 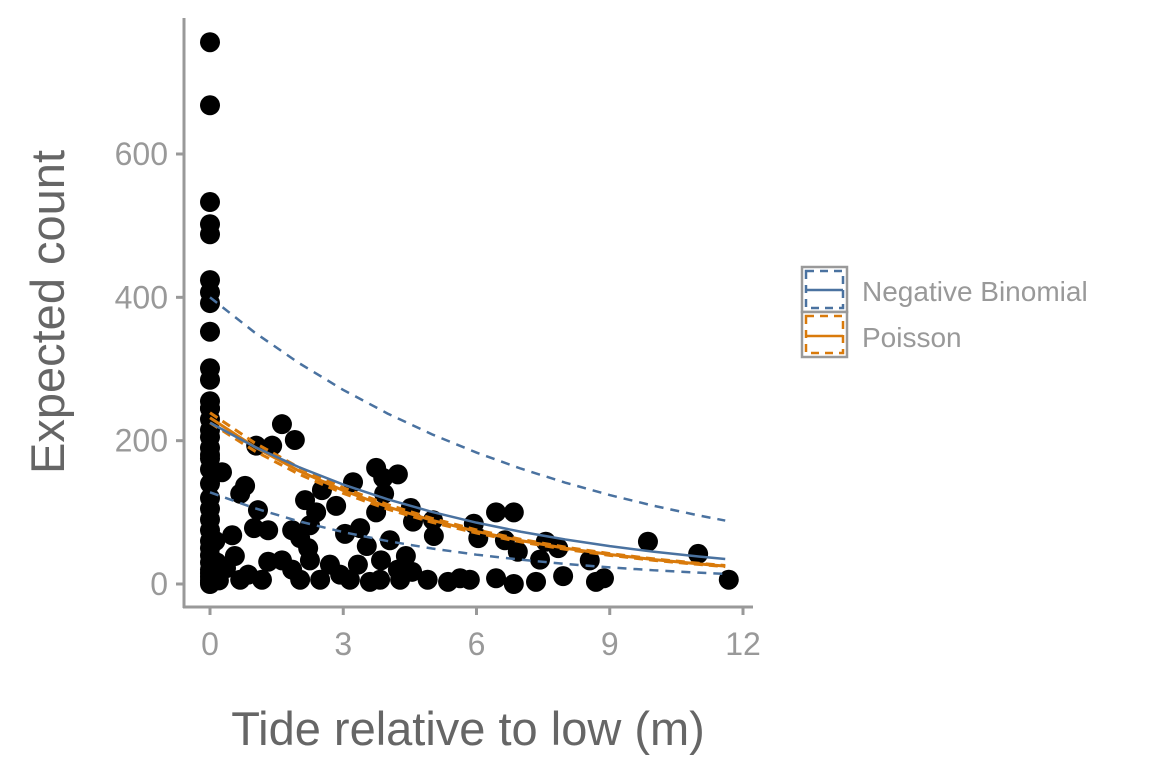 I want to click on x-tick-label: 6, so click(x=477, y=644).